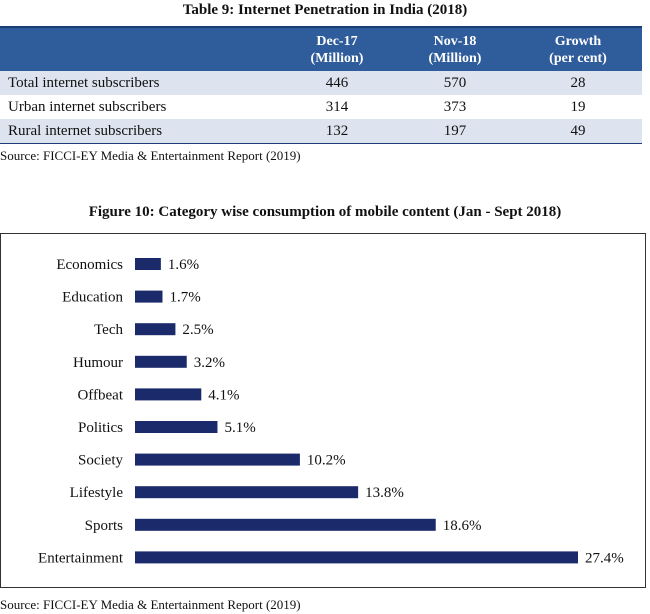  I want to click on category-label: Society, so click(100, 461).